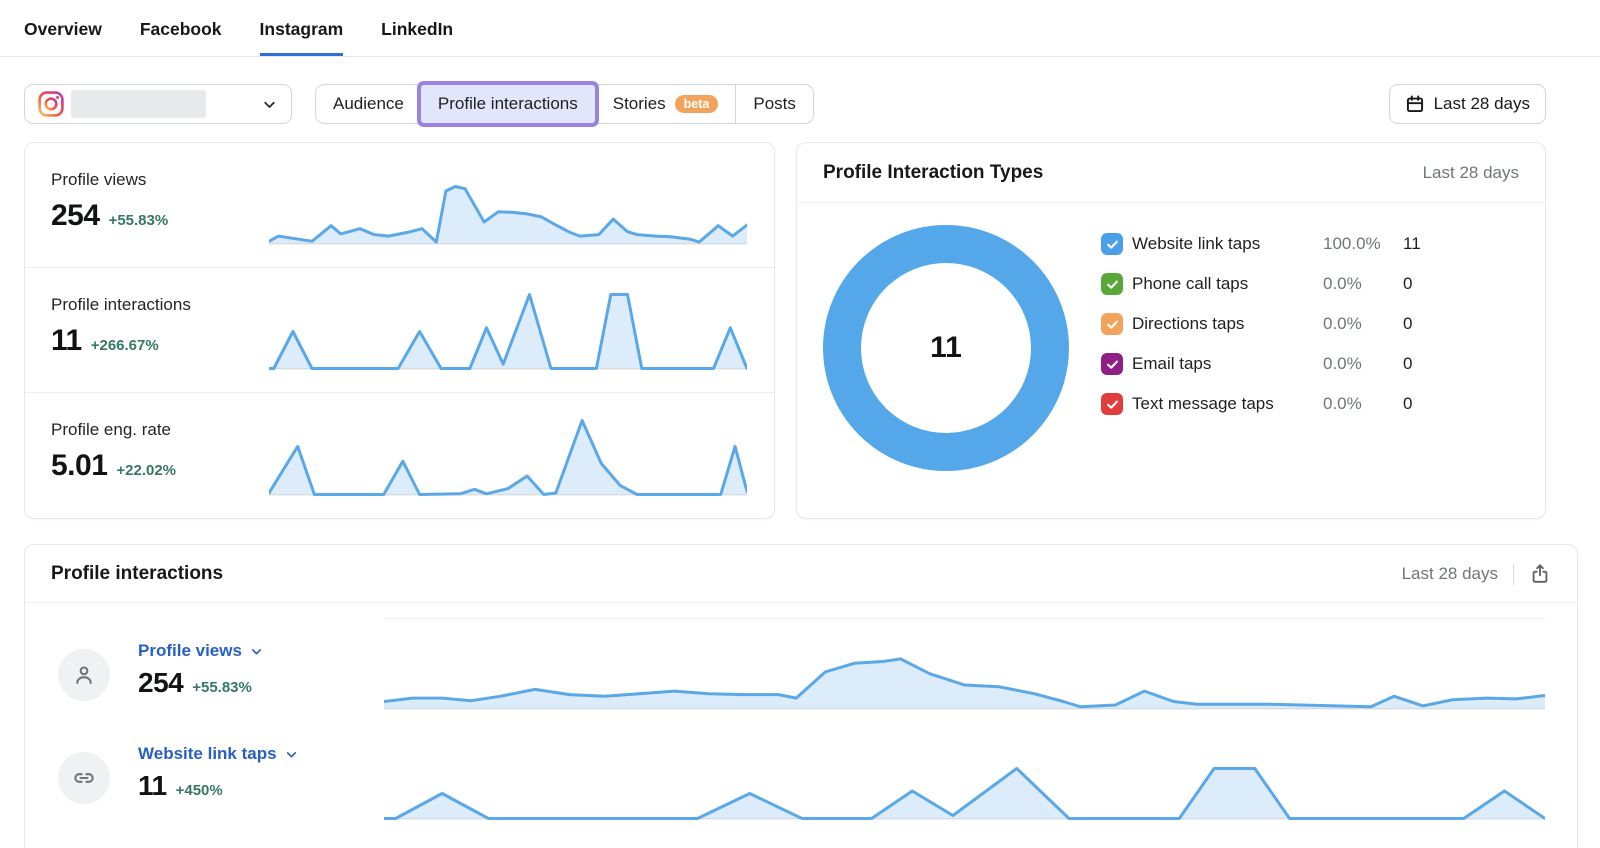 The height and width of the screenshot is (848, 1600). What do you see at coordinates (1112, 244) in the screenshot?
I see `checkbox-website-link-taps` at bounding box center [1112, 244].